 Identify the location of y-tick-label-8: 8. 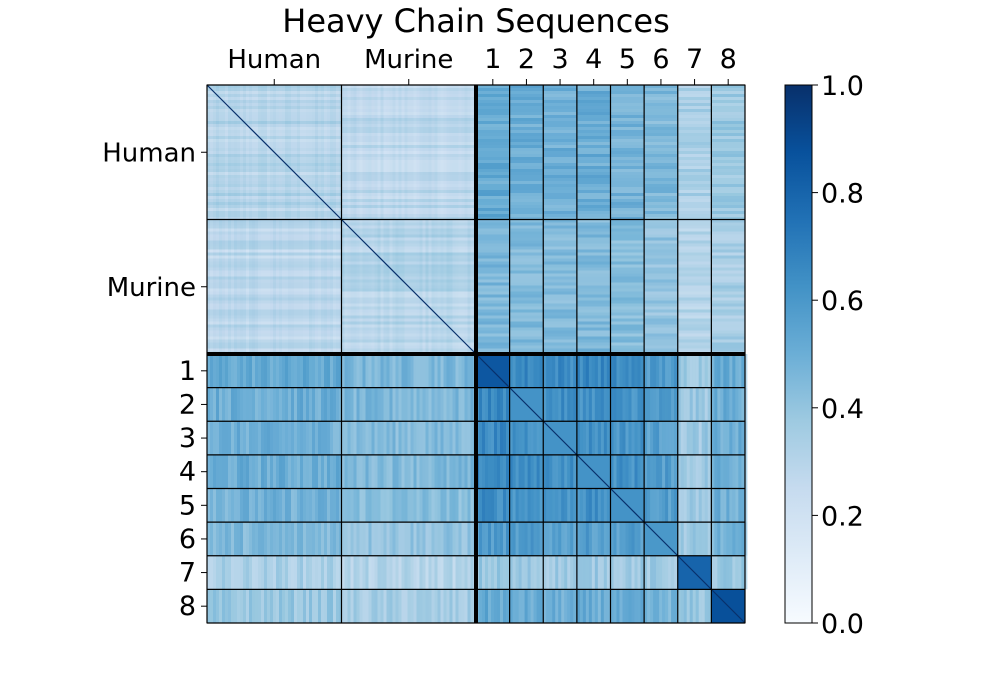
(187, 606).